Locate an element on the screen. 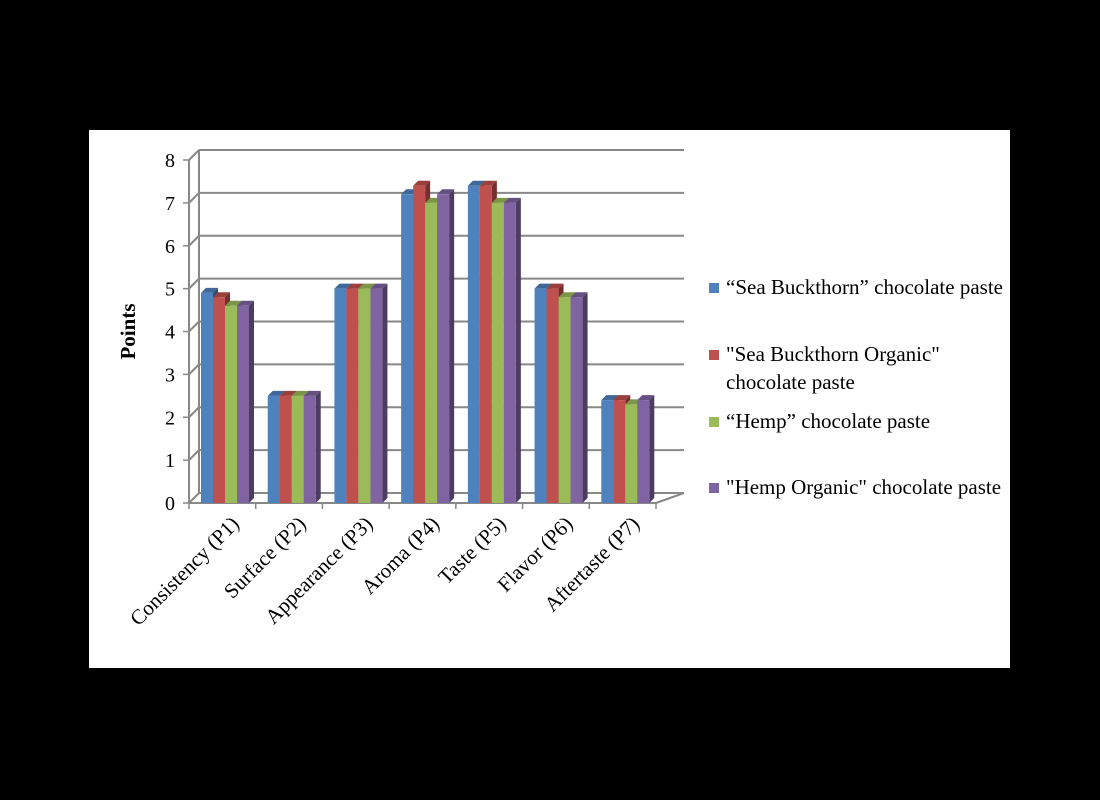 This screenshot has width=1100, height=800. legend-label: "Sea Buckthorn Organic" chocolate paste is located at coordinates (833, 368).